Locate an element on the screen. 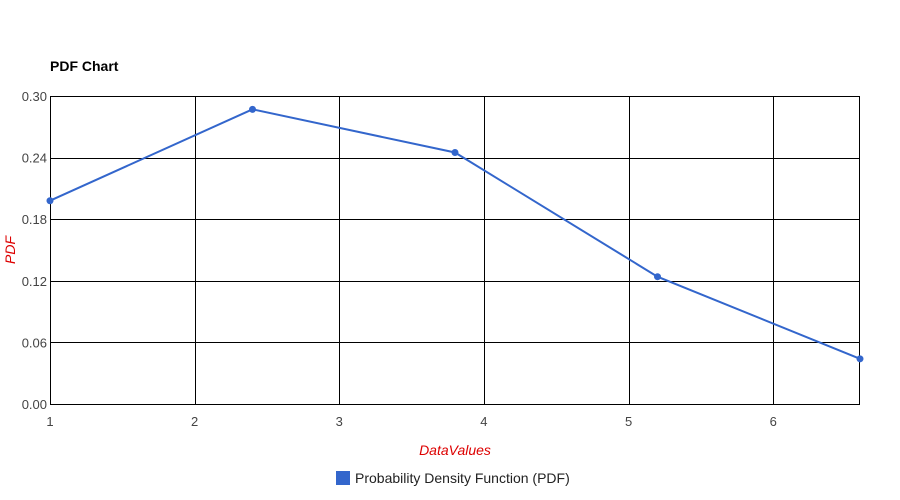 The image size is (900, 500). y-axis-title: PDF is located at coordinates (10, 249).